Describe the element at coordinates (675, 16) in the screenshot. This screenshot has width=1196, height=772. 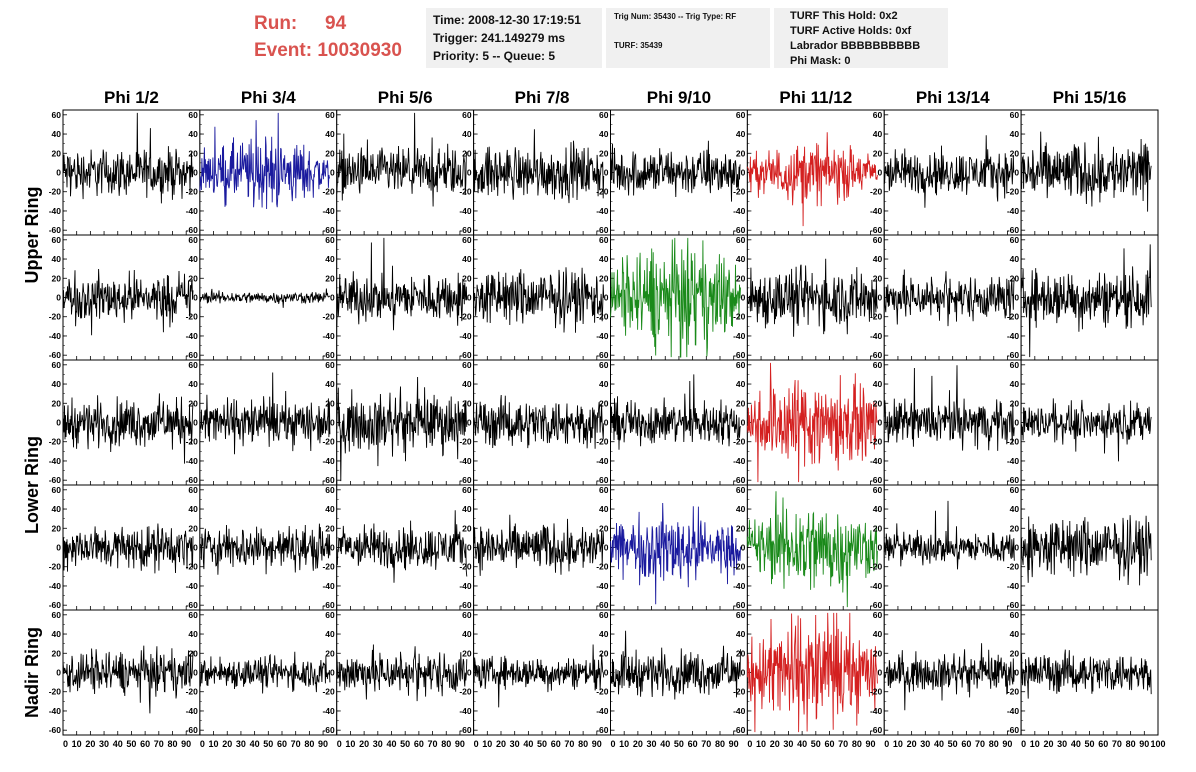
I see `trig-num-line: Trig Num: 35430 -- Trig Type: RF` at that location.